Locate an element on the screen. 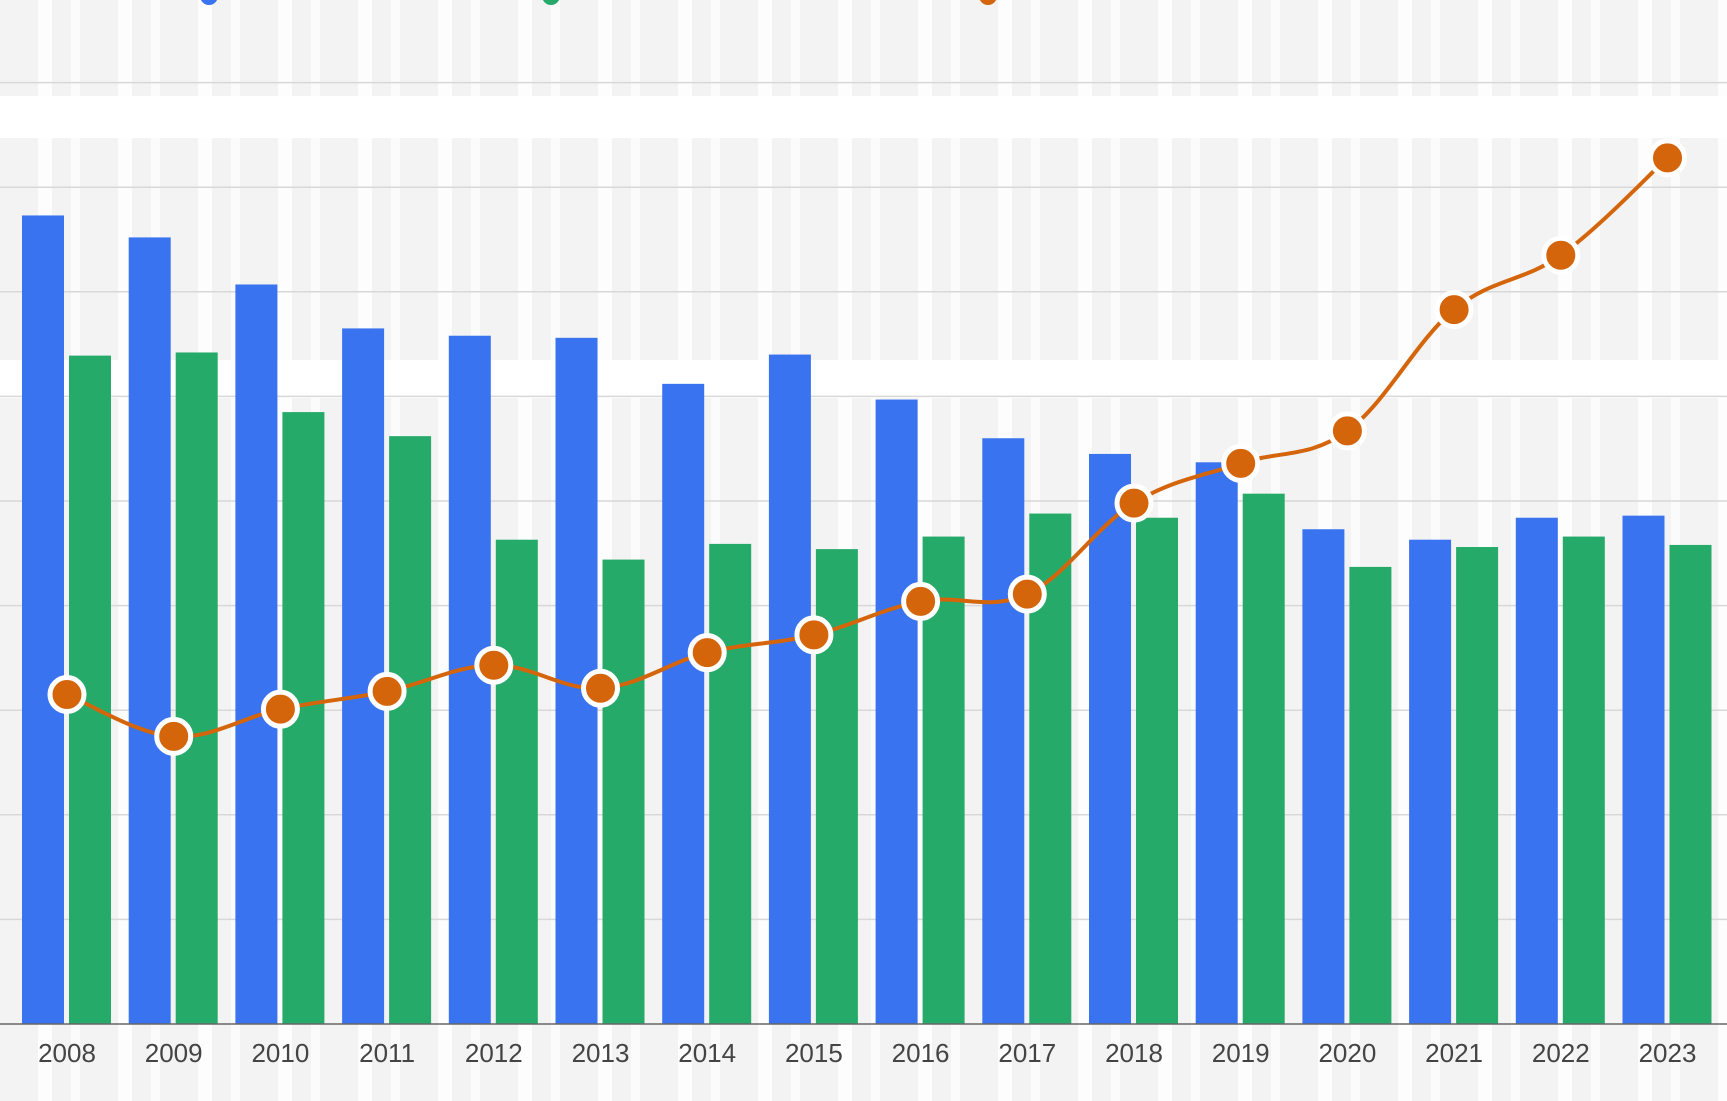  x-tick-label: 2016 is located at coordinates (921, 1053).